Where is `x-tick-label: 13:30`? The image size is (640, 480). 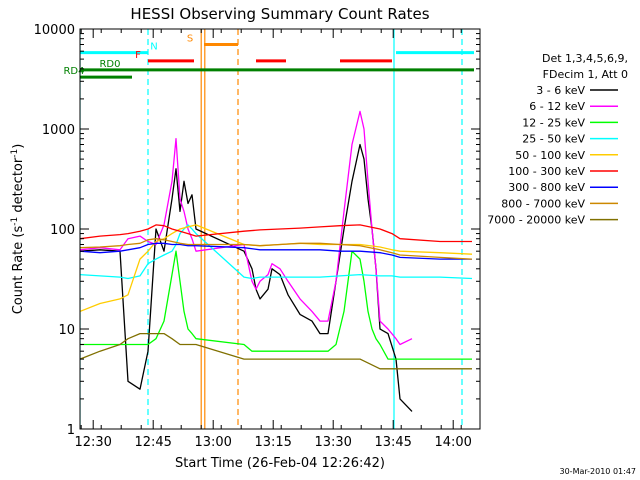
x-tick-label: 13:30 is located at coordinates (332, 442).